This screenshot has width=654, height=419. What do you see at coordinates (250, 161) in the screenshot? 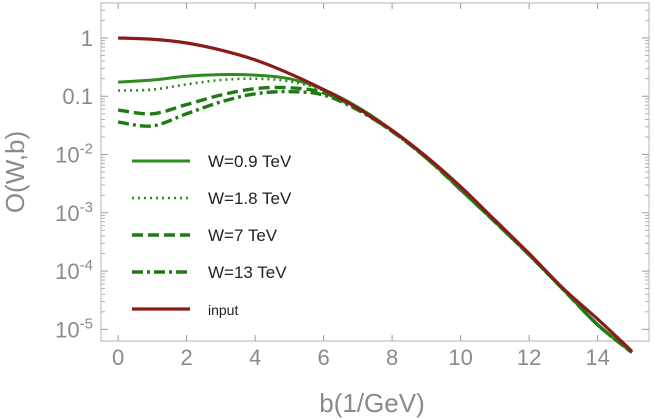
I see `legend-label-w-0-9-tev: W=0.9 TeV` at bounding box center [250, 161].